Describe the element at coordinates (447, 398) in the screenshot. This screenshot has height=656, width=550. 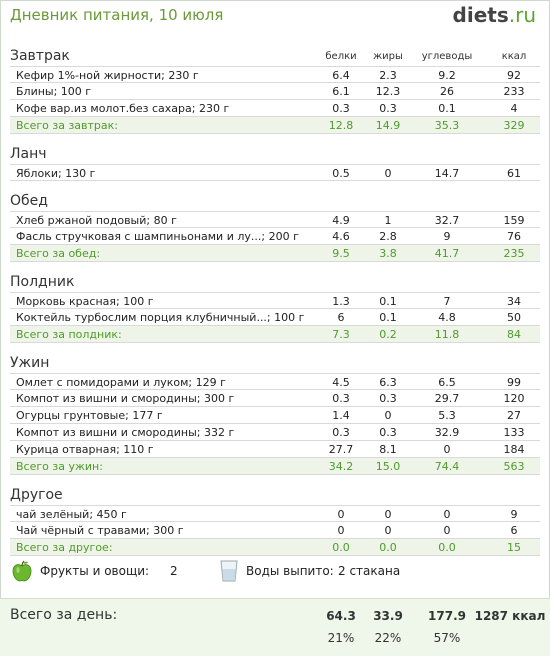
I see `carbs-value: 29.7` at that location.